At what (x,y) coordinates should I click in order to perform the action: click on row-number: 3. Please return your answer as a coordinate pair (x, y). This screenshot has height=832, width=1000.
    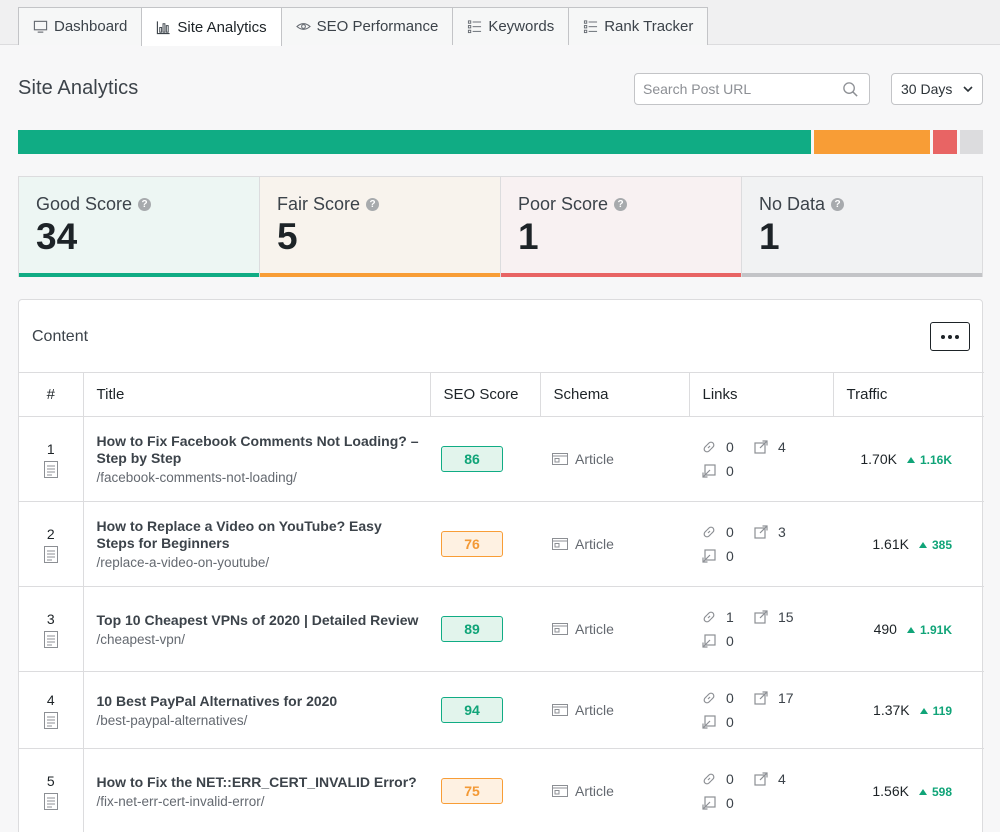
    Looking at the image, I should click on (50, 618).